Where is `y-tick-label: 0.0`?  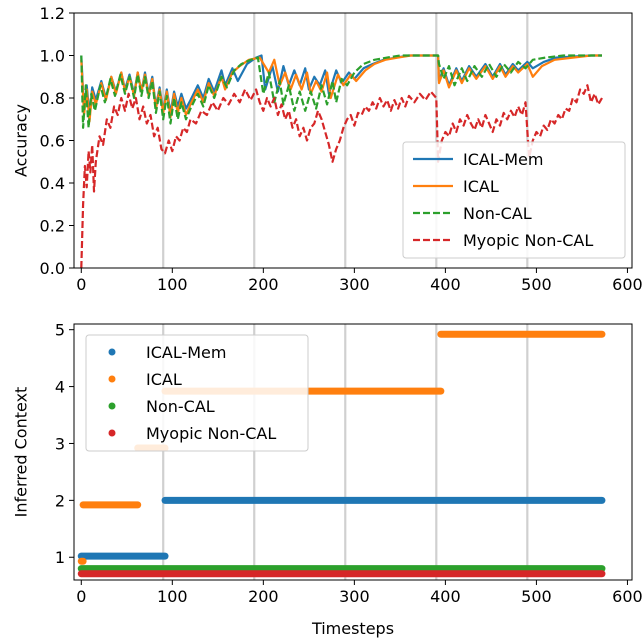 y-tick-label: 0.0 is located at coordinates (52, 268).